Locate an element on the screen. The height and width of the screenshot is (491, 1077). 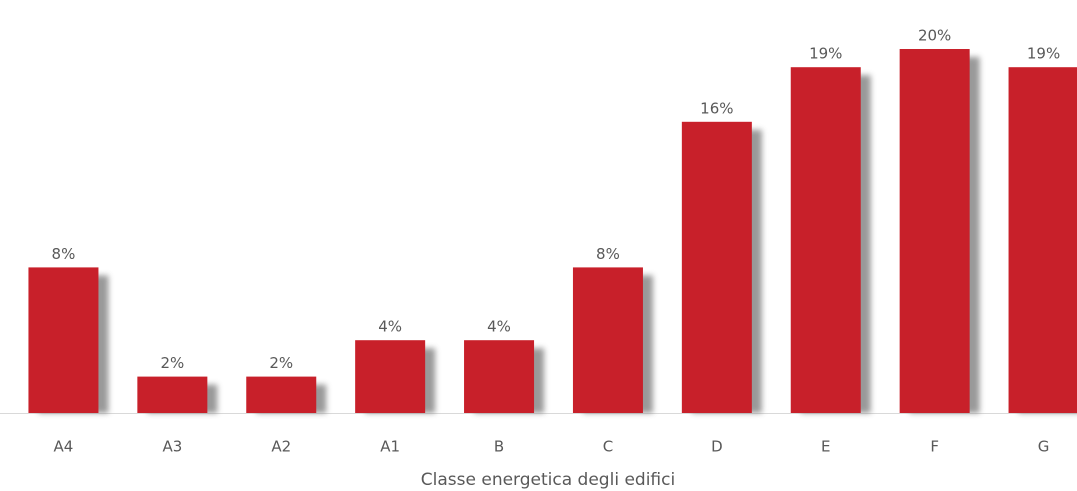
x-tick-label: A1 is located at coordinates (390, 447).